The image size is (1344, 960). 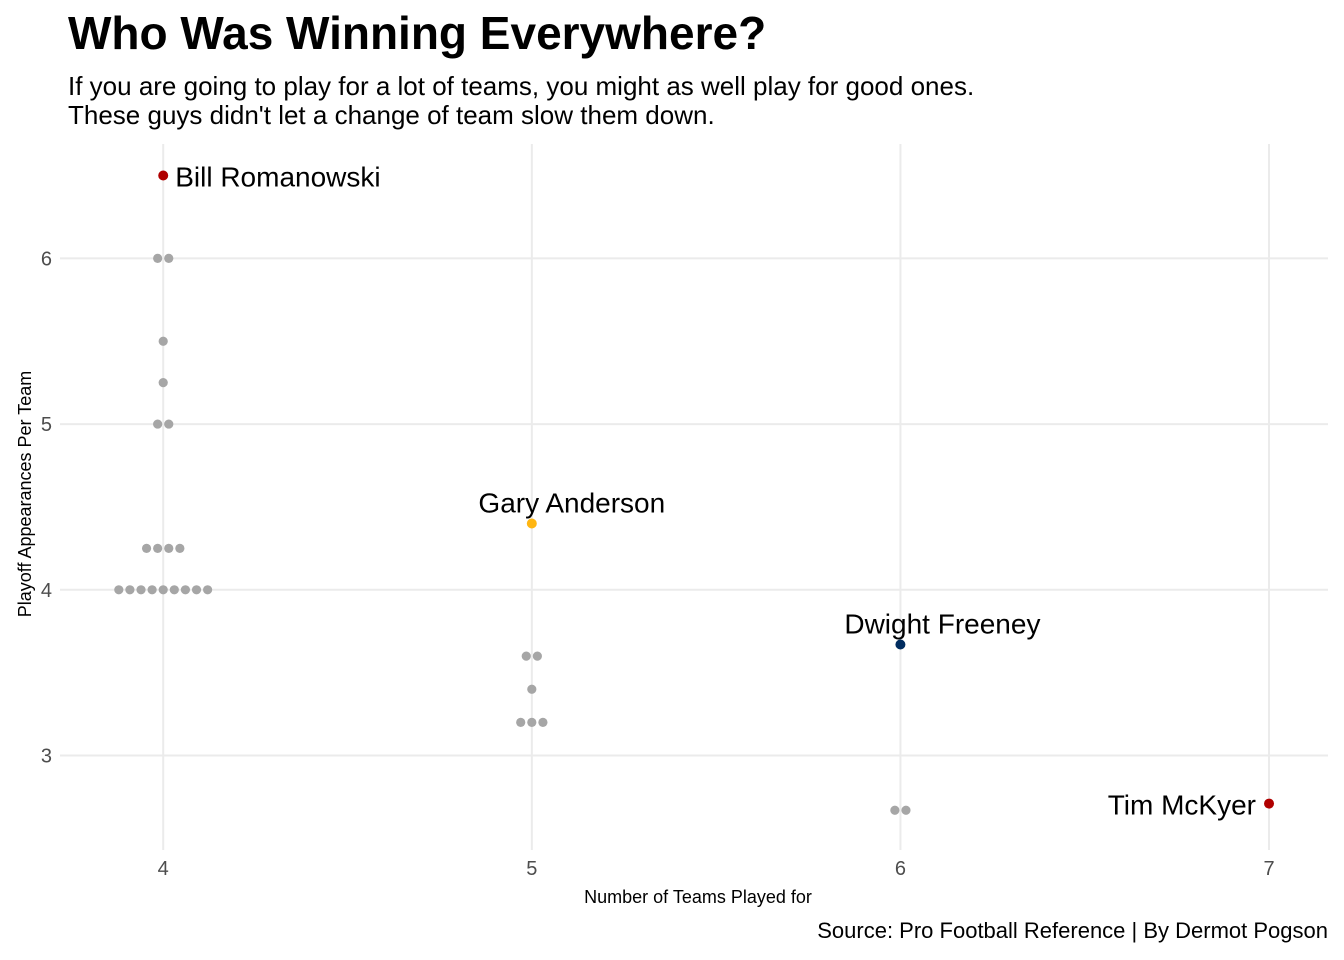 I want to click on y-axis-title: Playoff Appearances Per Team, so click(x=25, y=494).